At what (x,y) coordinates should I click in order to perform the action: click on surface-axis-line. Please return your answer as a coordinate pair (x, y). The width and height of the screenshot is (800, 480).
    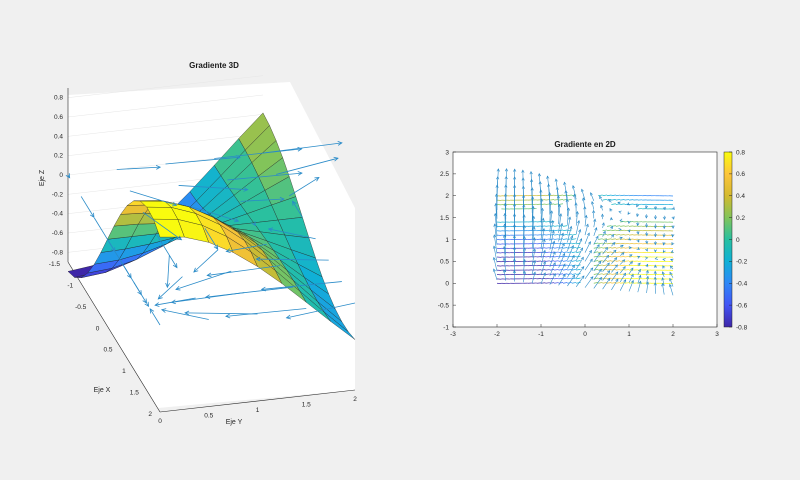
    Looking at the image, I should click on (114, 337).